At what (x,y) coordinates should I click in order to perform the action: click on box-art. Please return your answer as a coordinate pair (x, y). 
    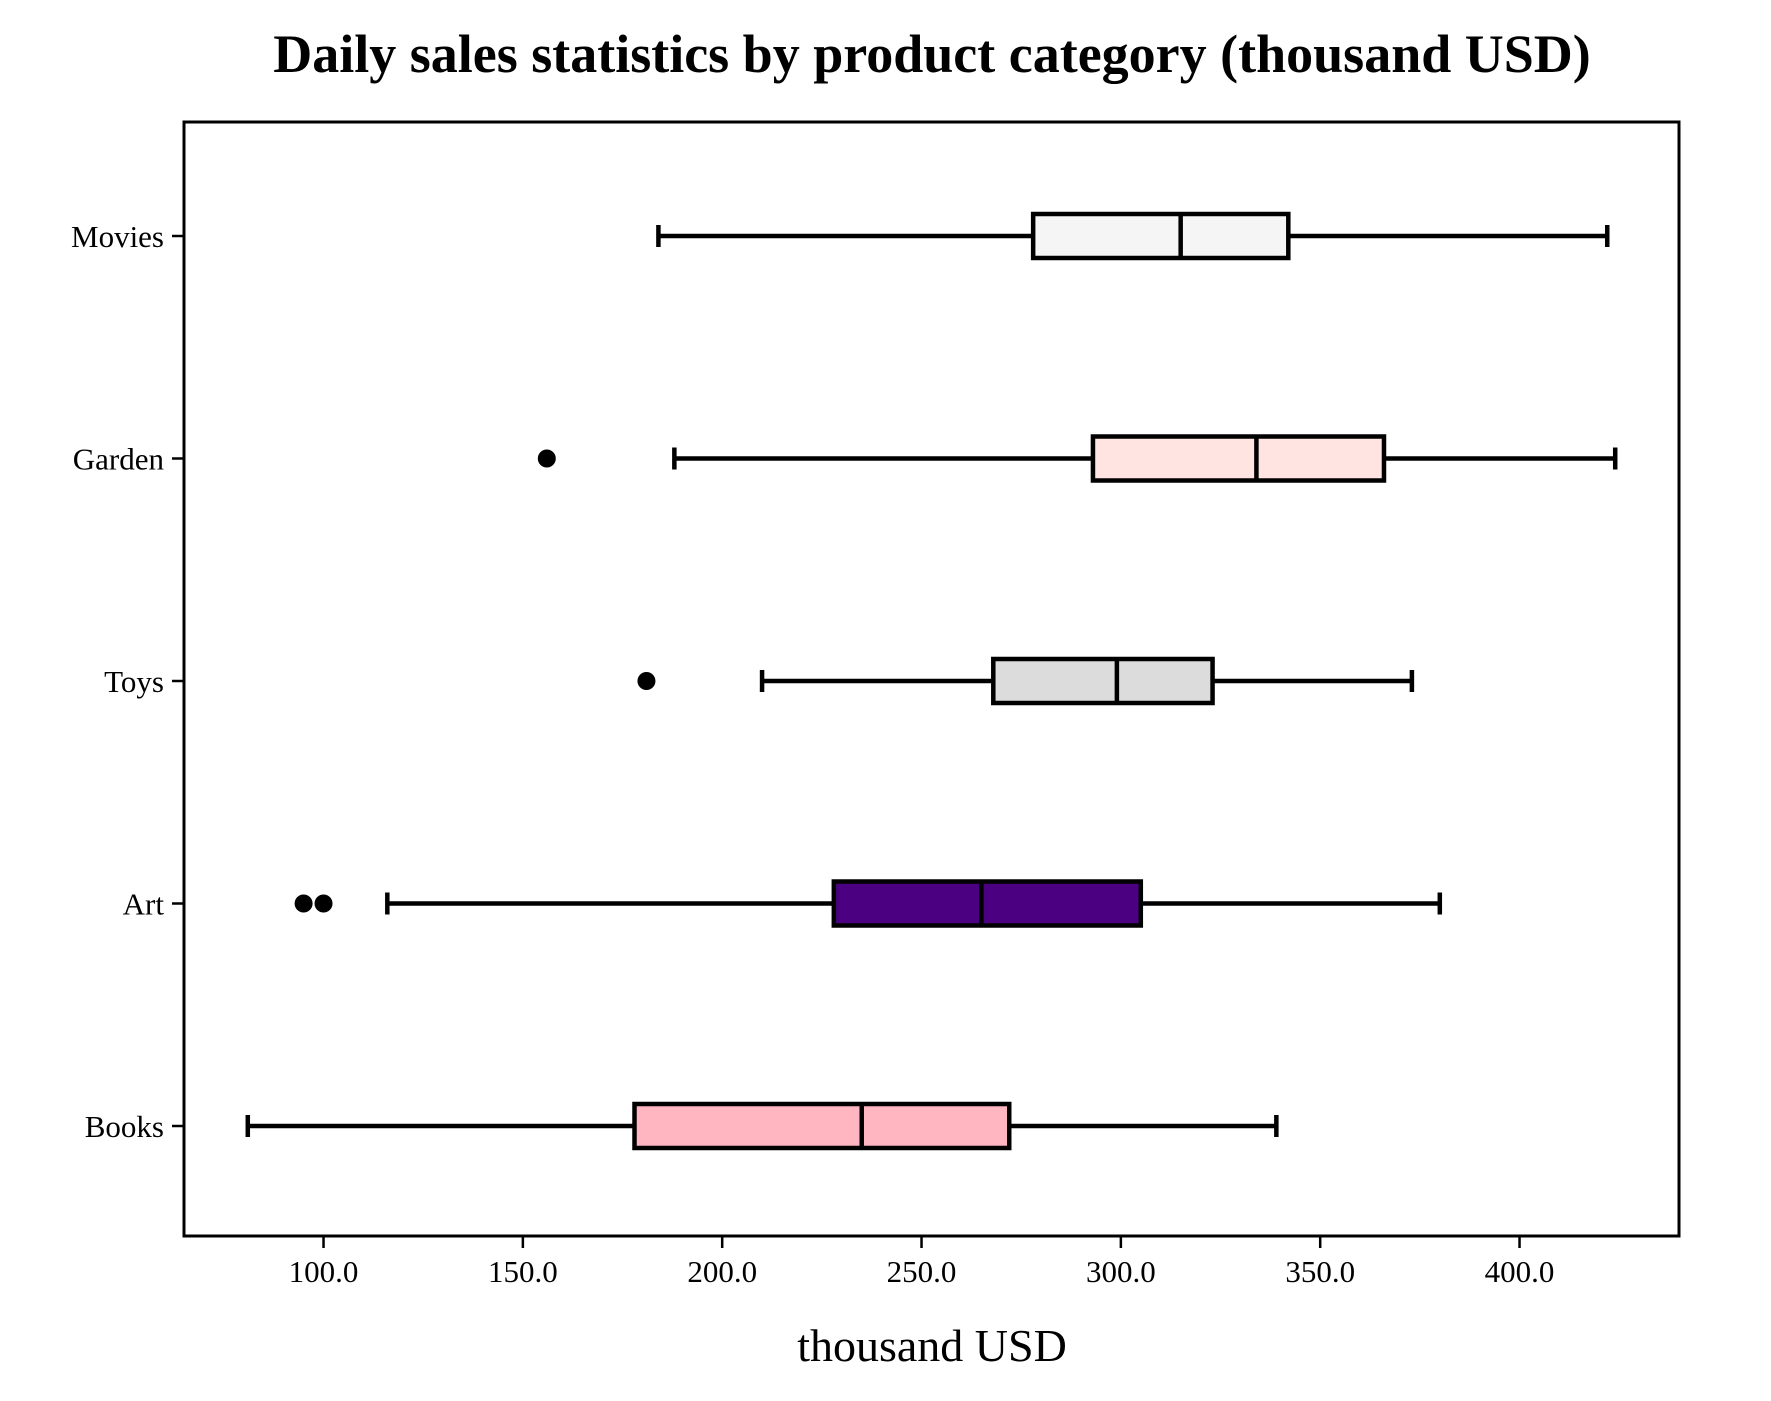
    Looking at the image, I should click on (868, 903).